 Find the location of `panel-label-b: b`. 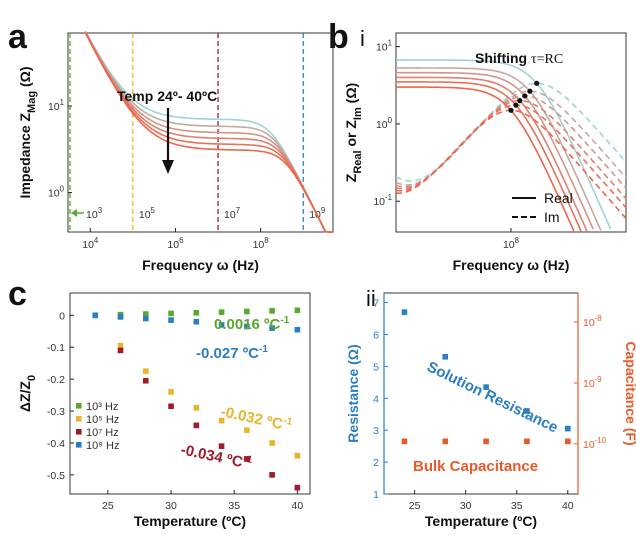

panel-label-b: b is located at coordinates (338, 37).